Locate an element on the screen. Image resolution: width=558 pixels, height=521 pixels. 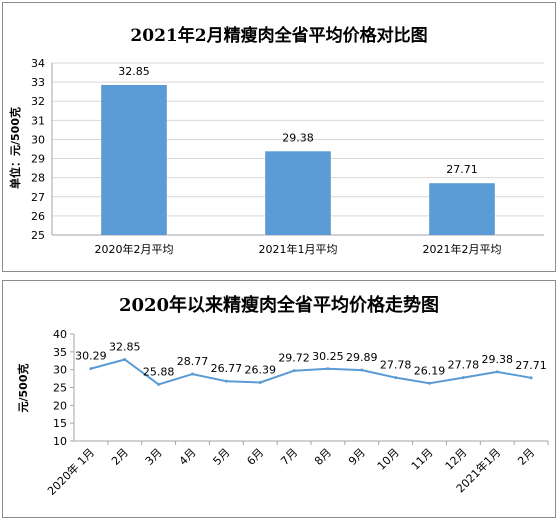
bar-chart-y-tick: 25 is located at coordinates (38, 235).